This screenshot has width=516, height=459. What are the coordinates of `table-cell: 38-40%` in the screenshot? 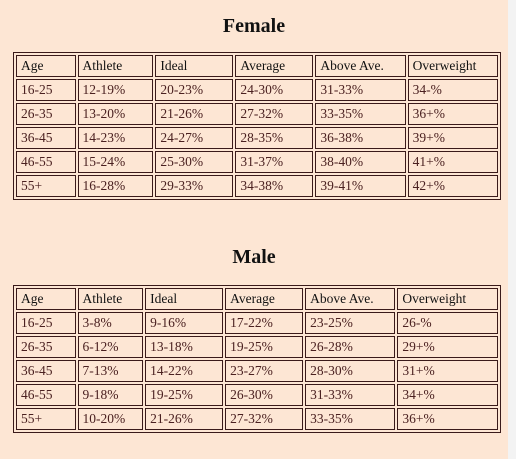 It's located at (360, 162).